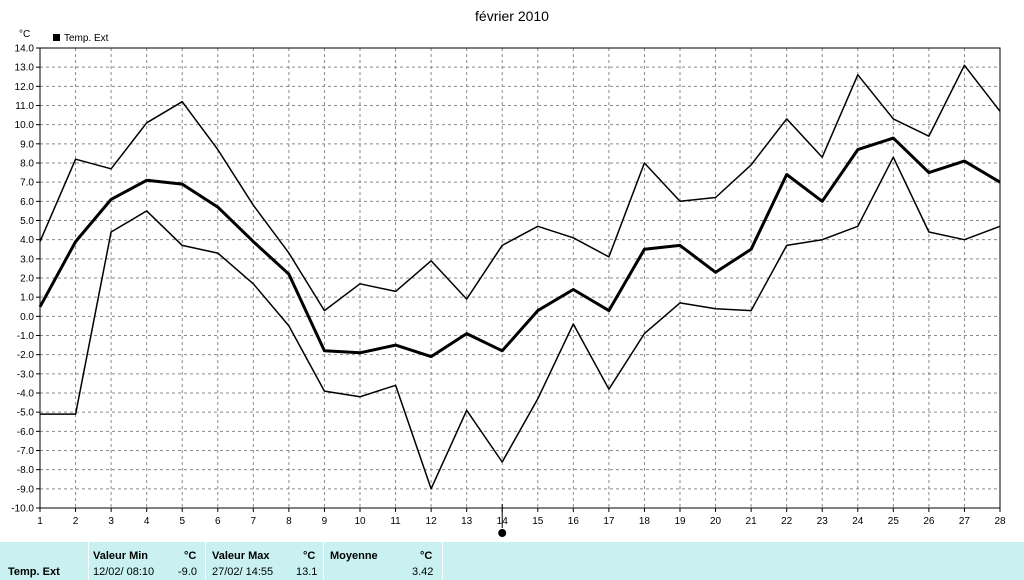 This screenshot has height=580, width=1024. What do you see at coordinates (26, 374) in the screenshot?
I see `y-tick-label: -3.0` at bounding box center [26, 374].